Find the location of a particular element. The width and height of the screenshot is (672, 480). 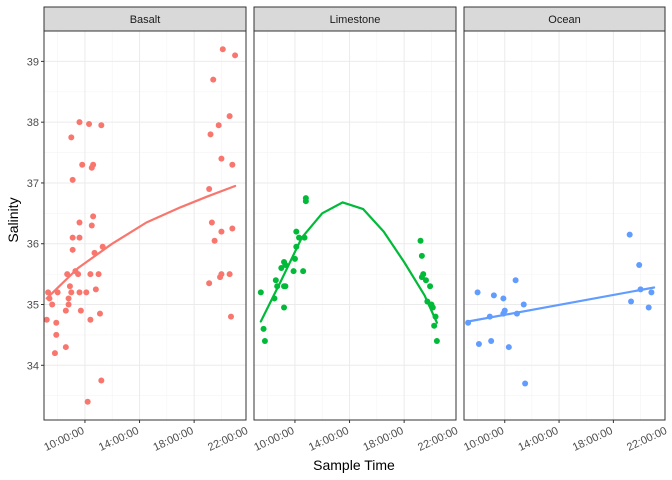

facet-label: Limestone is located at coordinates (355, 20).